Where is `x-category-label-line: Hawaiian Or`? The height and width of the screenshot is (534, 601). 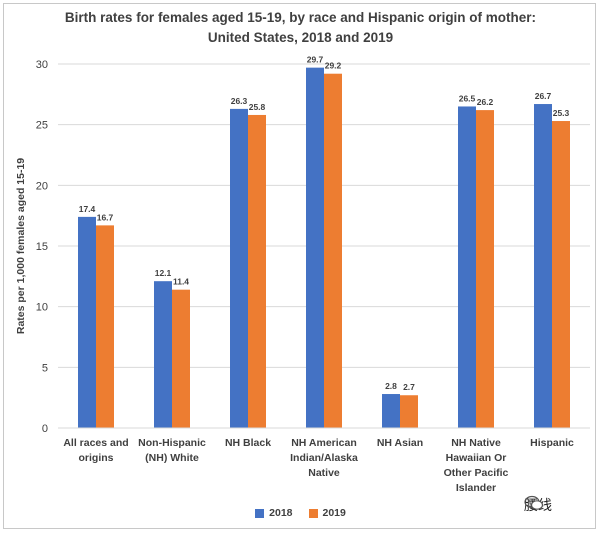
x-category-label-line: Hawaiian Or is located at coordinates (476, 458).